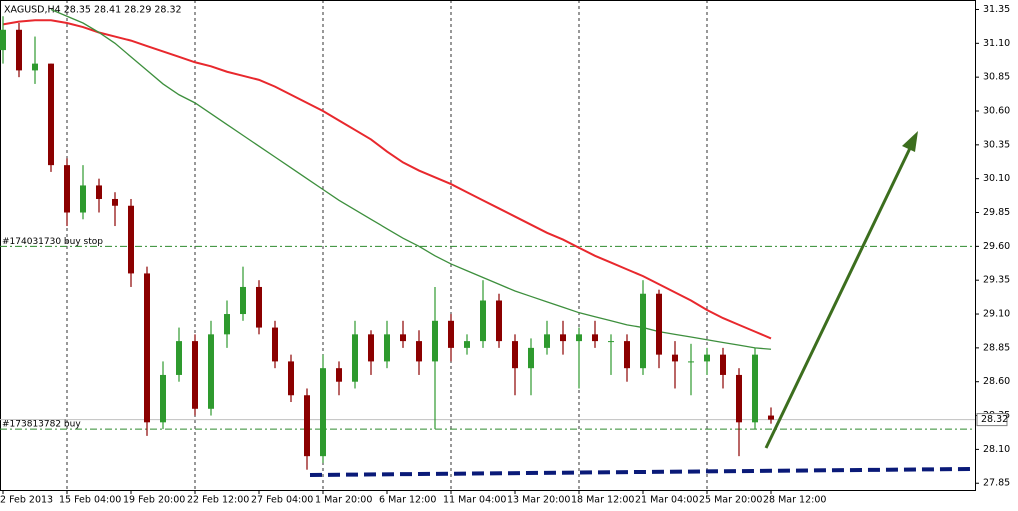 This screenshot has height=511, width=1018. I want to click on y-tick-label: 30.10, so click(996, 178).